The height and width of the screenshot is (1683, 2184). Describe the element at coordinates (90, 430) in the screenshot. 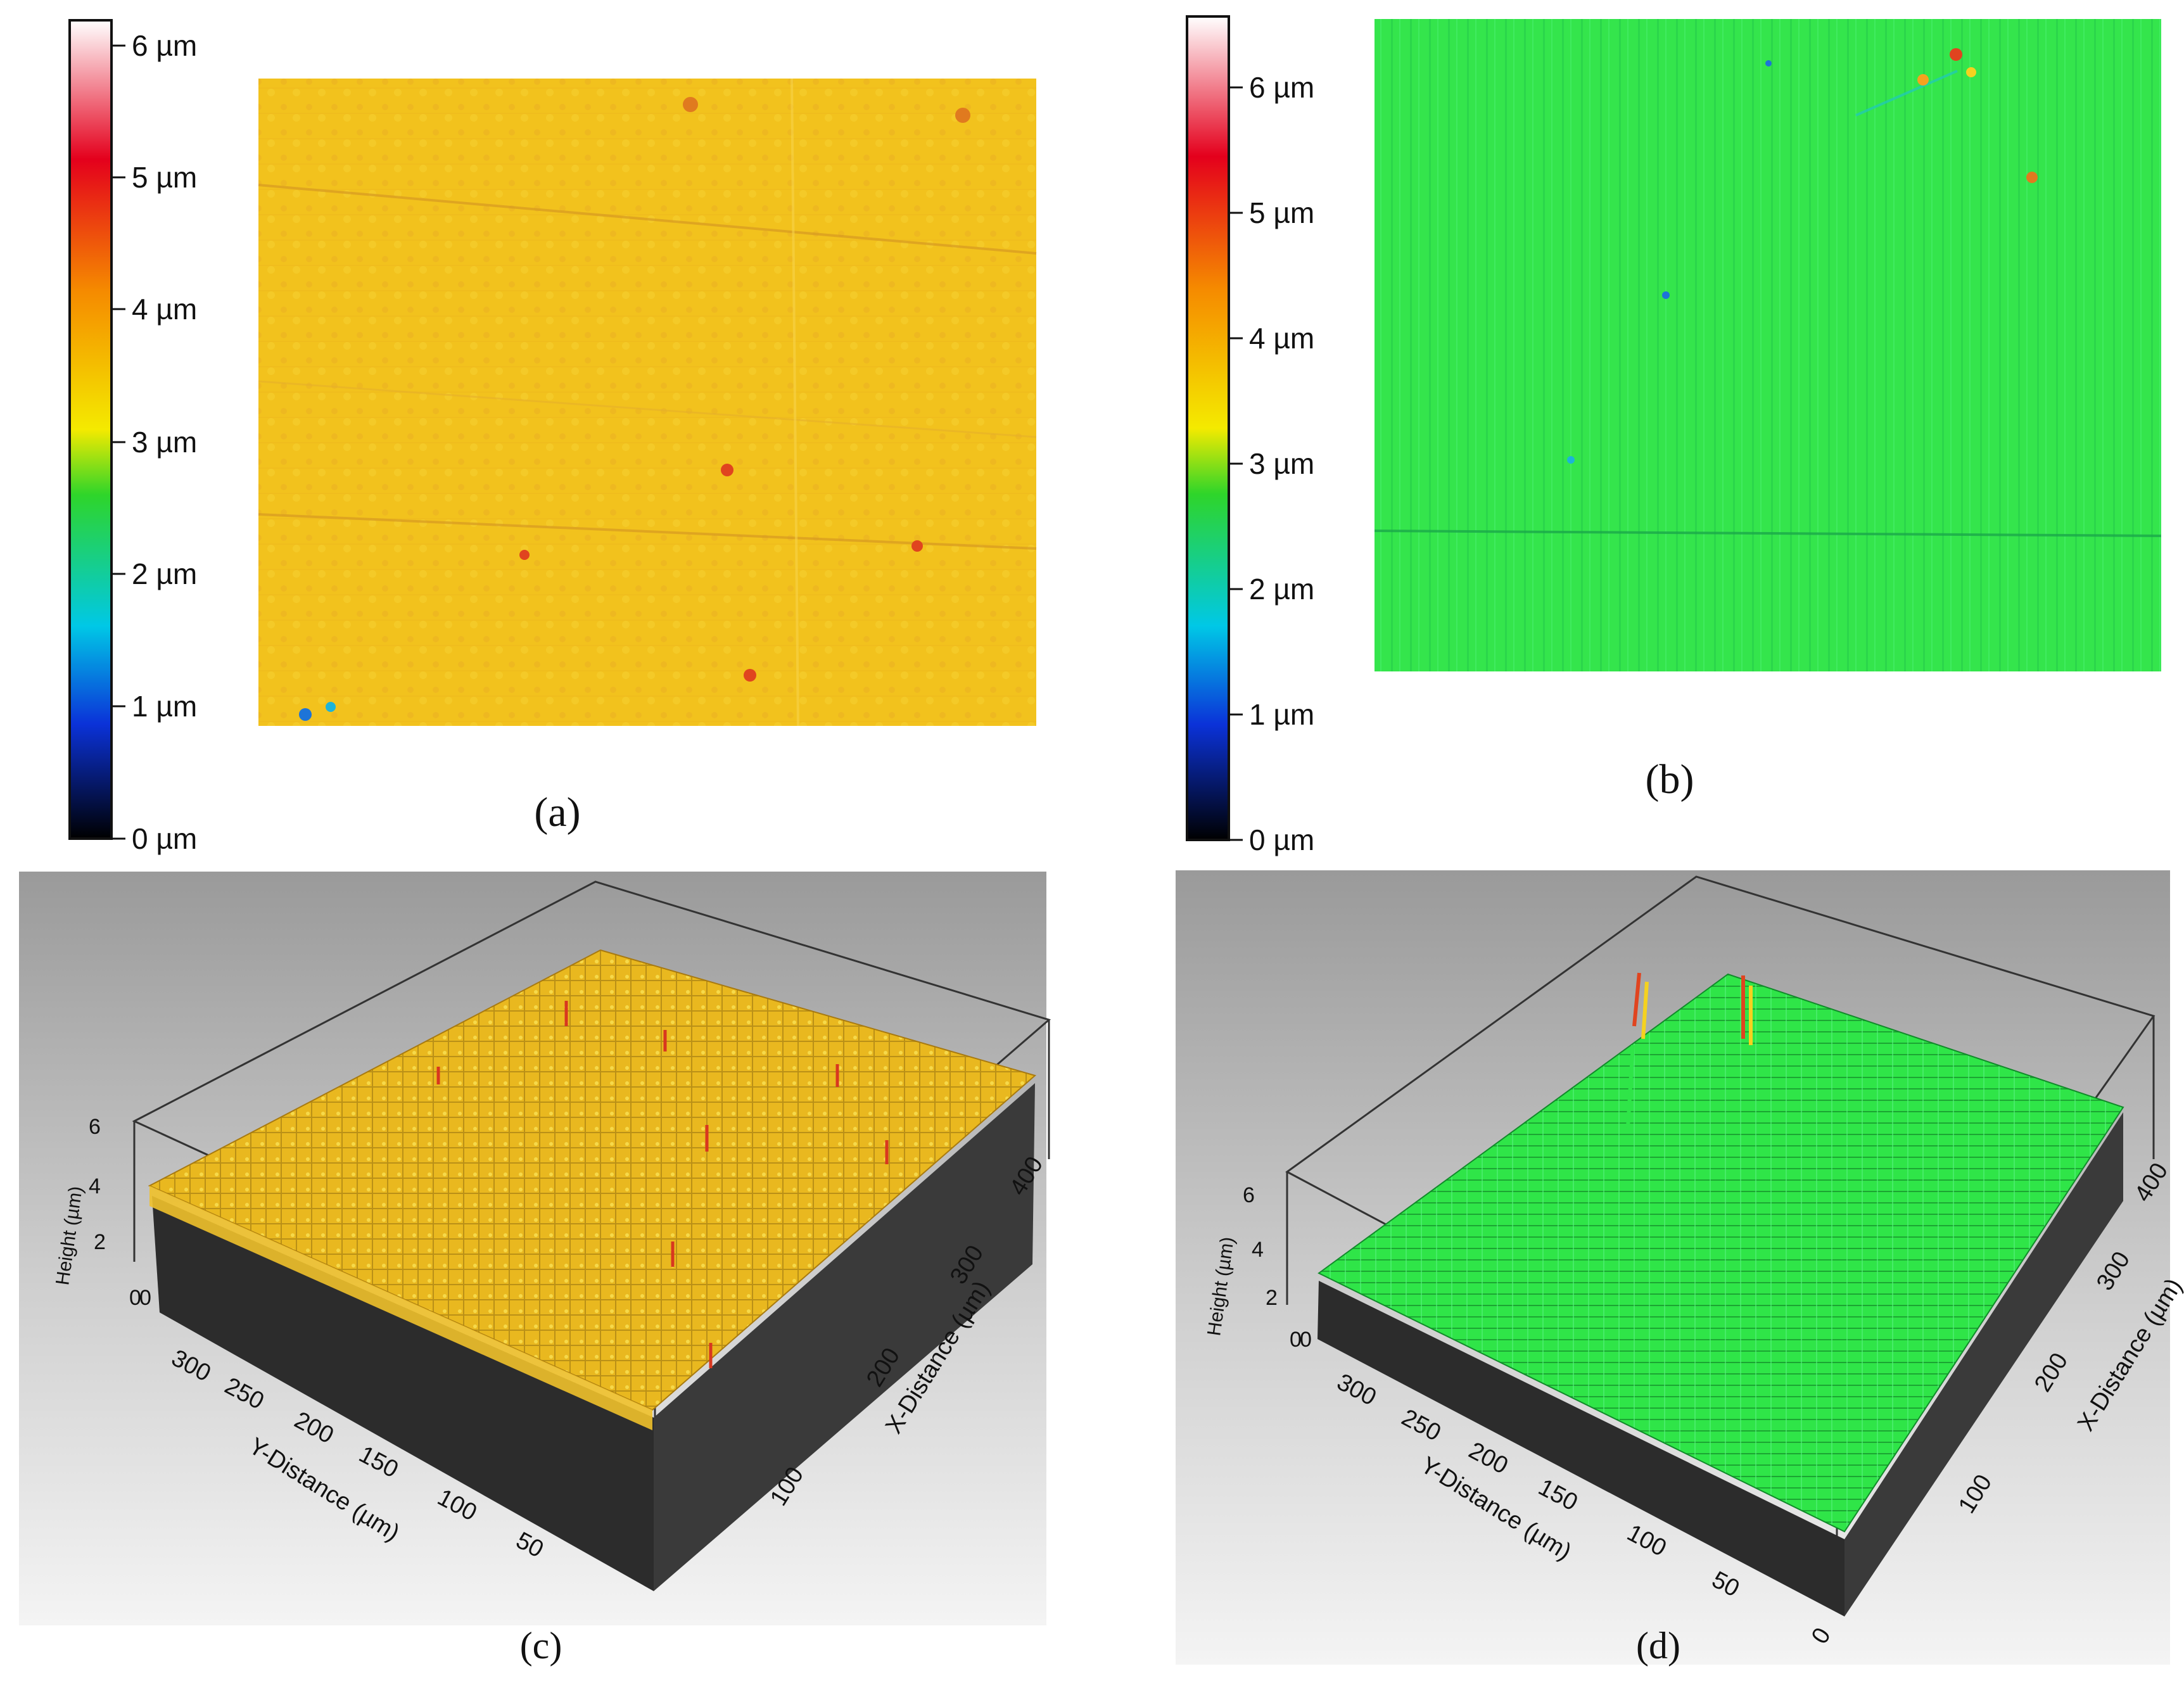

I see `colorbar-a` at that location.